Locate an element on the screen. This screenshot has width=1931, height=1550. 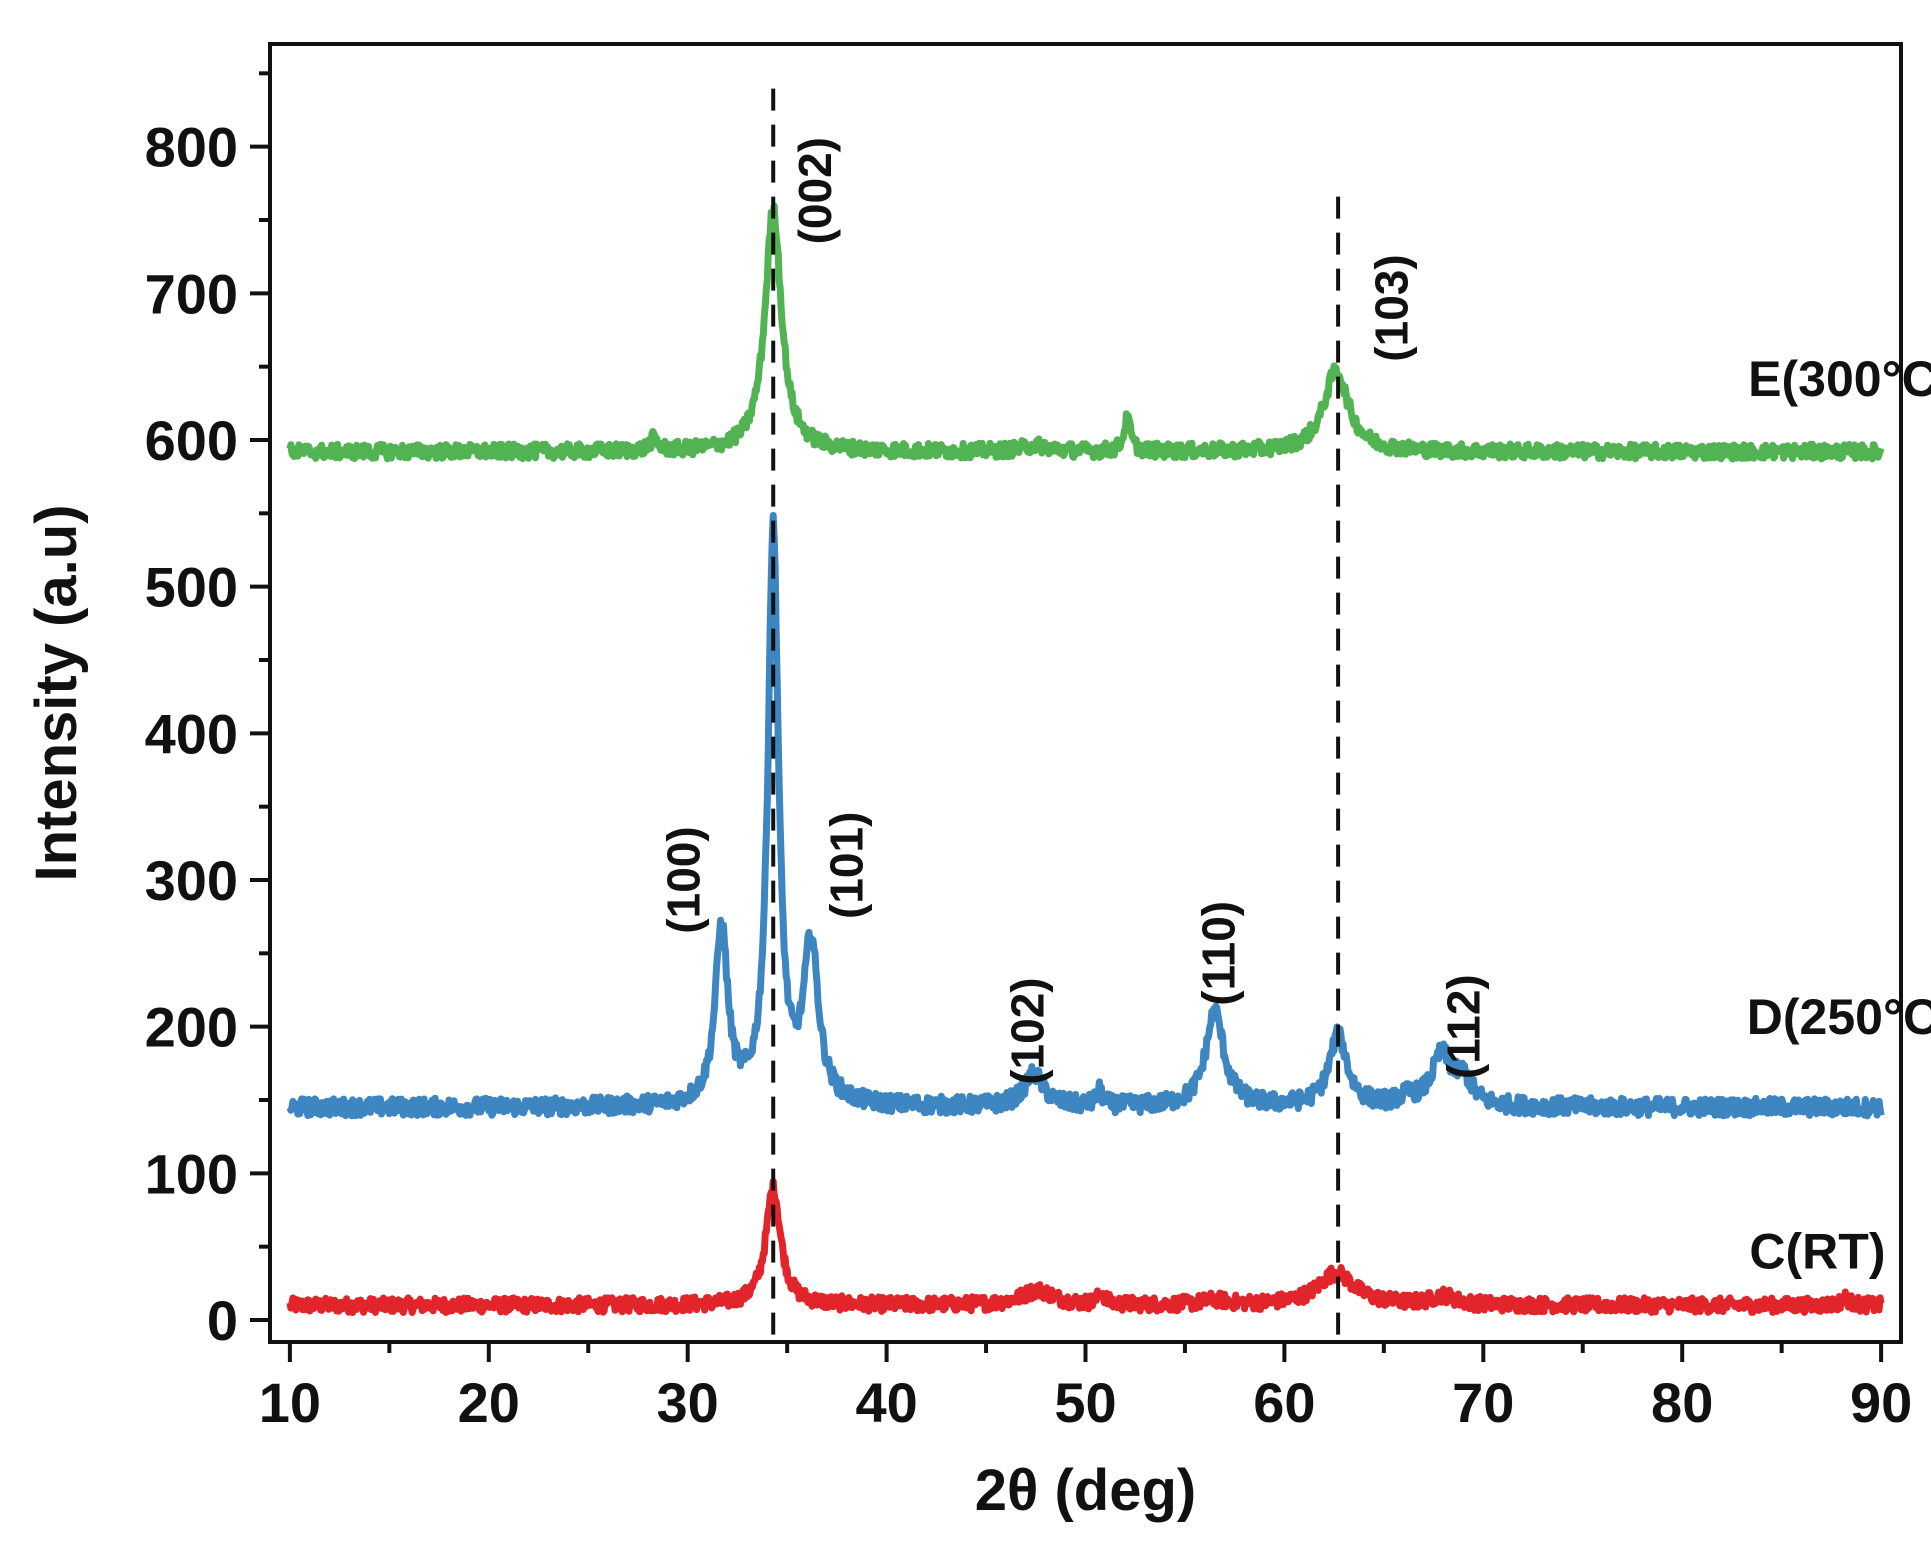
series-label: D(250°C) is located at coordinates (1839, 1017).